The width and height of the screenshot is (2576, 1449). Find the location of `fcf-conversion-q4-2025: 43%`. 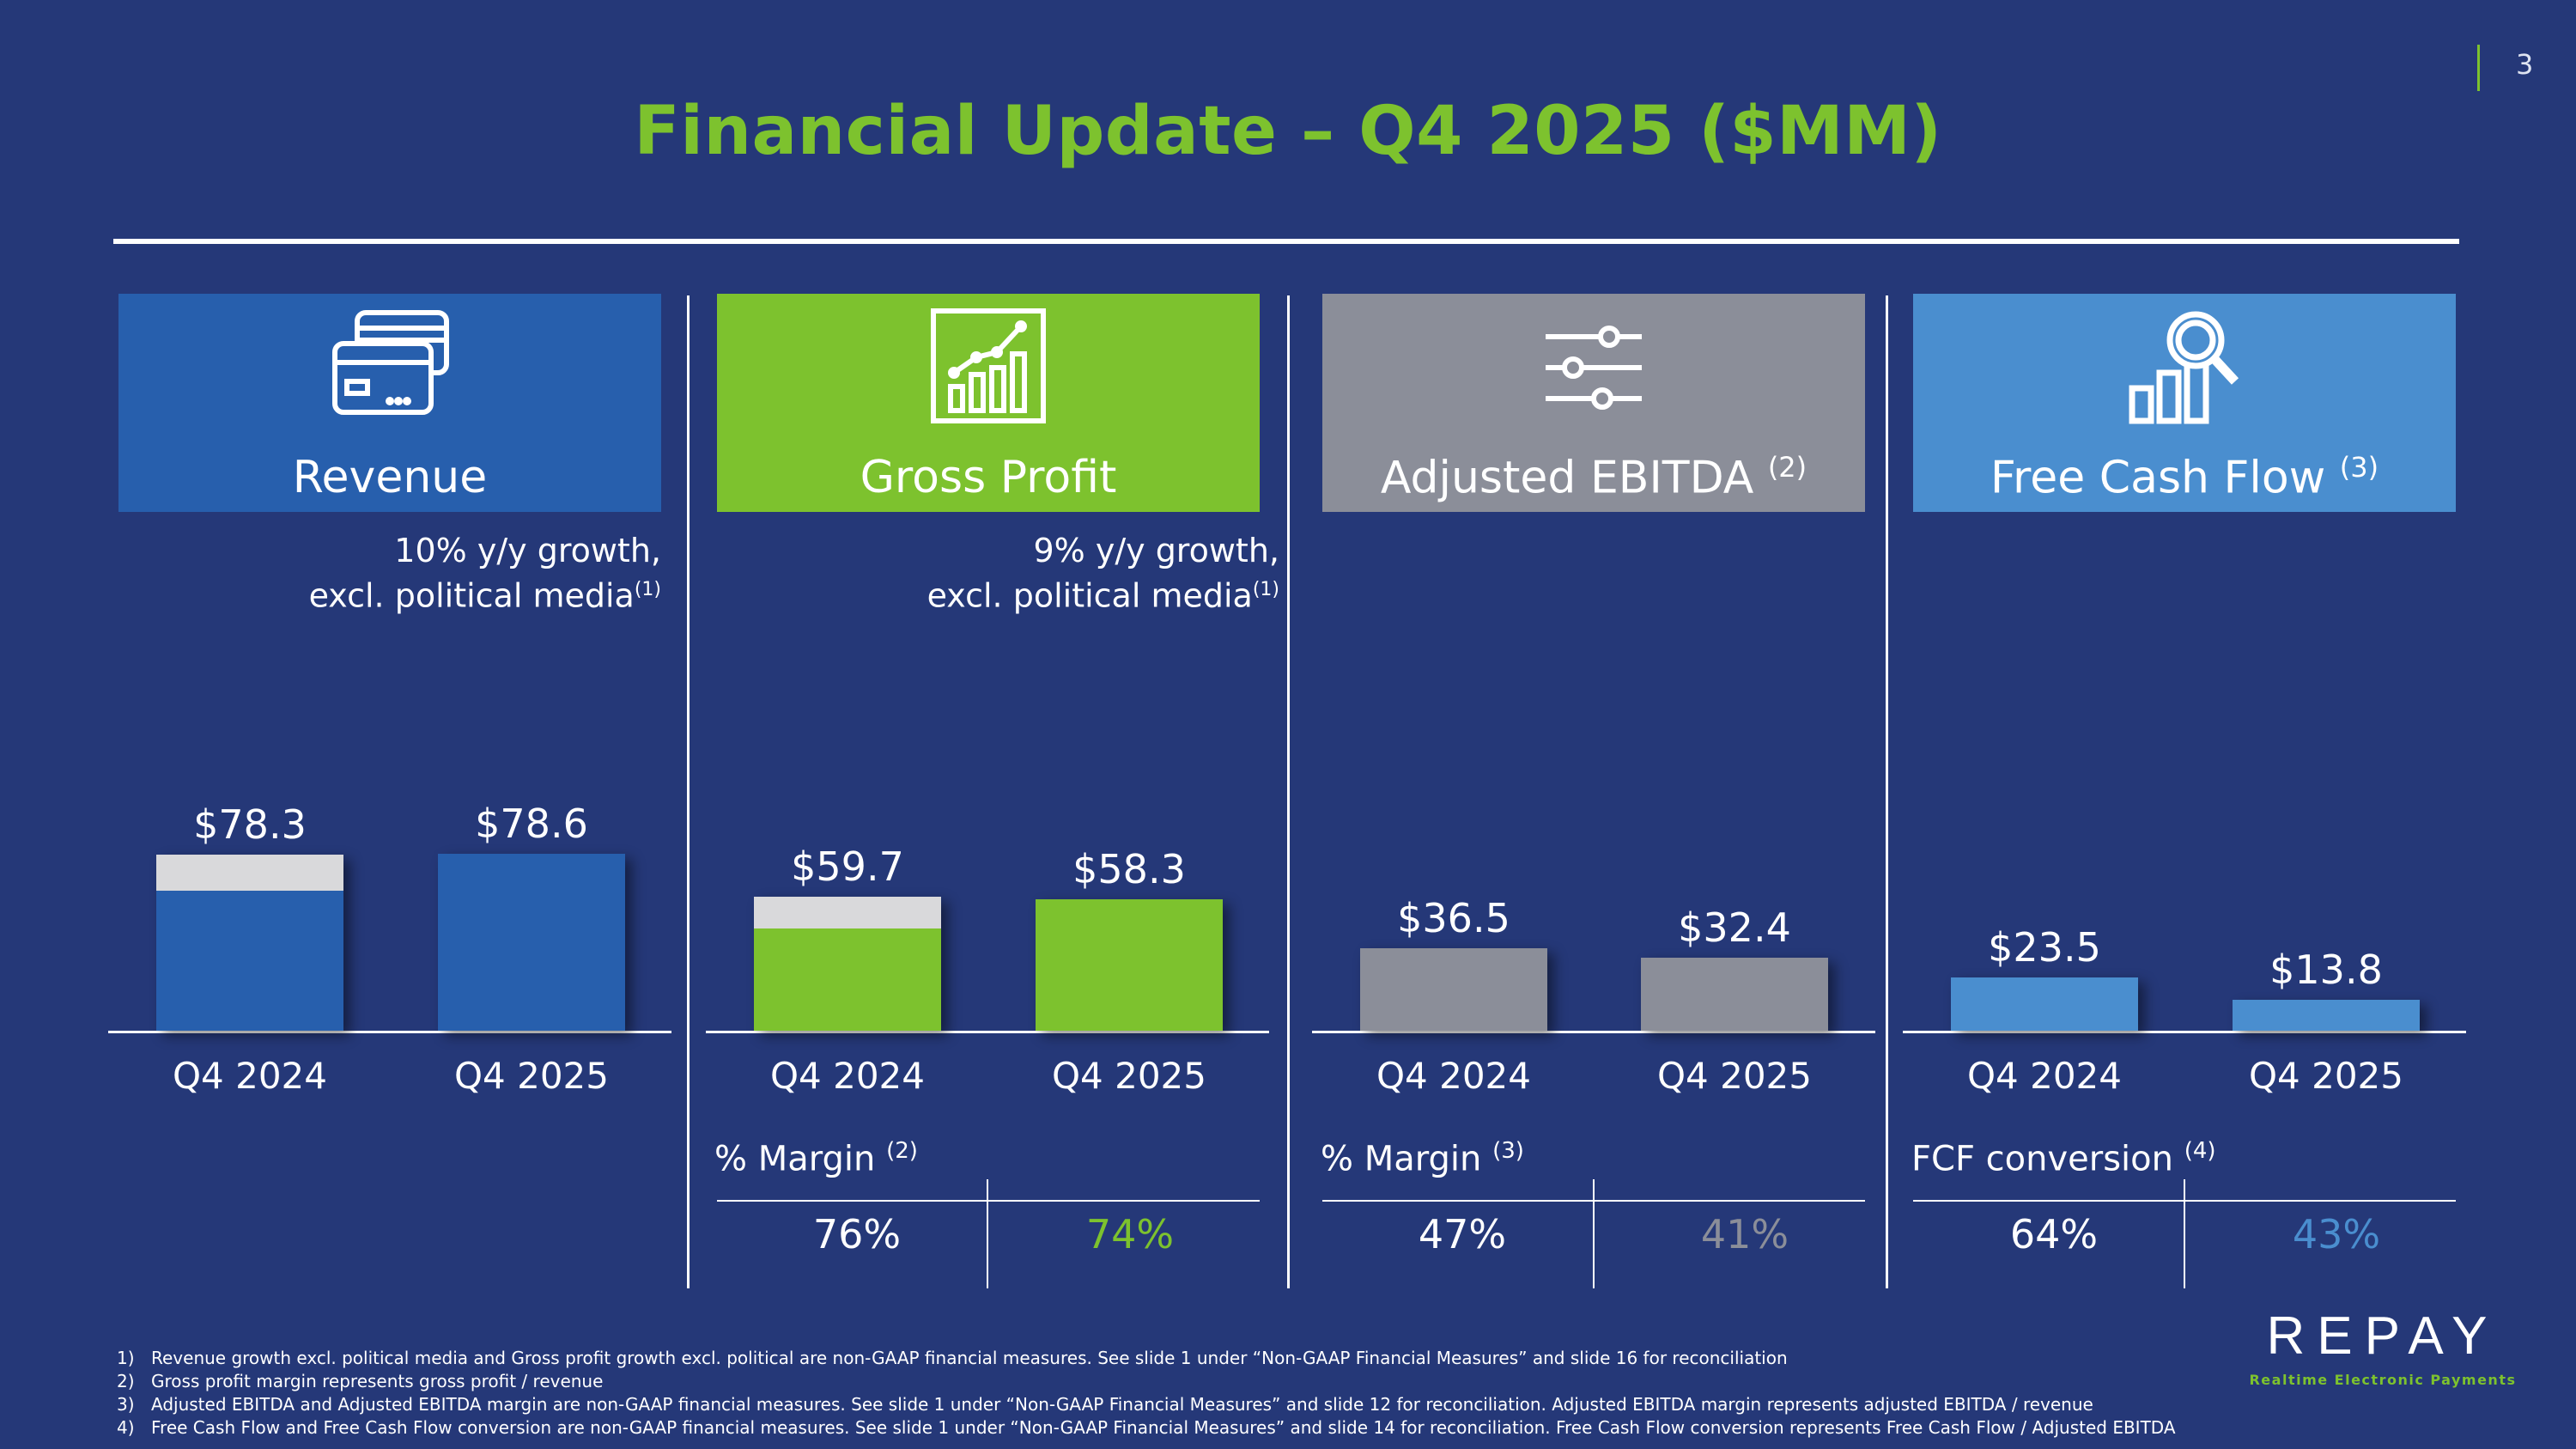

fcf-conversion-q4-2025: 43% is located at coordinates (2336, 1234).